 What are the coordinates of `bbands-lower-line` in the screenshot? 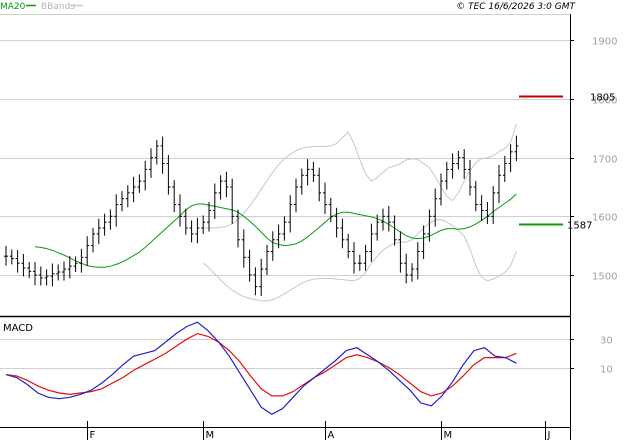 It's located at (359, 260).